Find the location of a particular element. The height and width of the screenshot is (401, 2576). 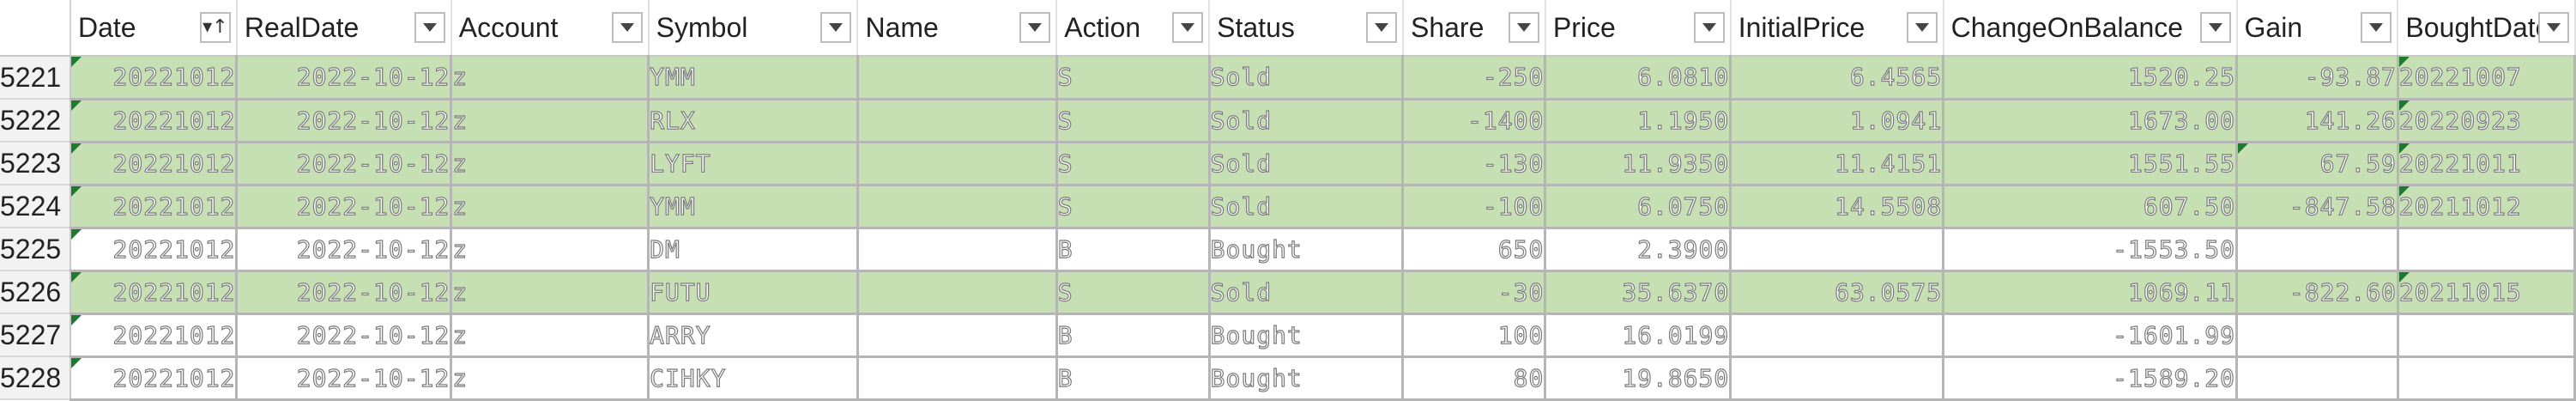

cell-symbol: RLX is located at coordinates (753, 121).